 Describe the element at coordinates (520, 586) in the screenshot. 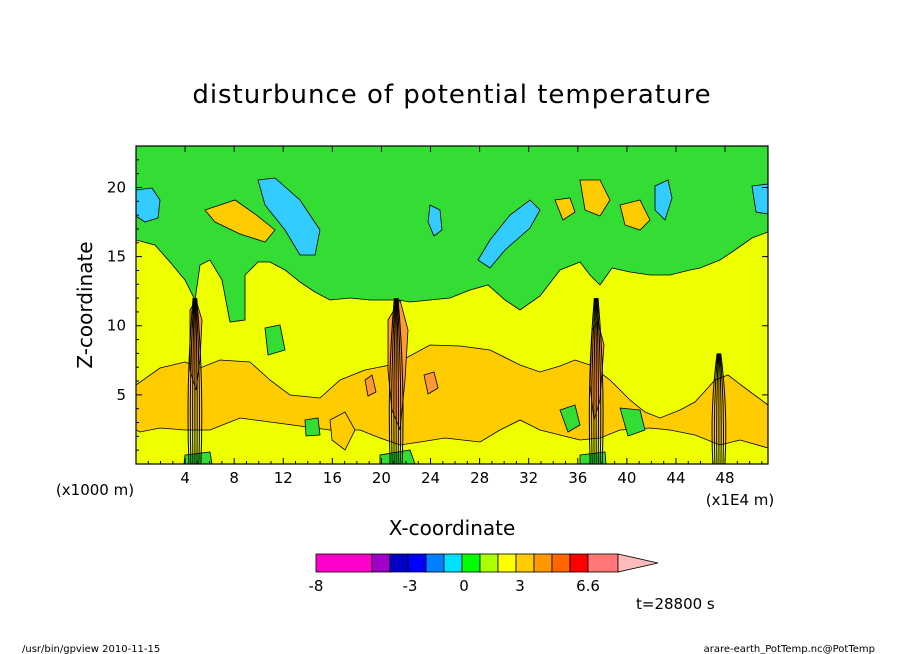

I see `colorbar-label: 3` at that location.